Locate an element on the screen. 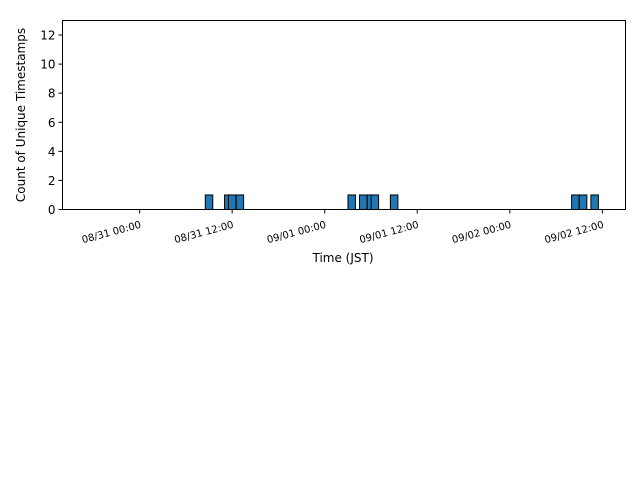  y-axis-label: Count of Unique Timestamps is located at coordinates (21, 115).